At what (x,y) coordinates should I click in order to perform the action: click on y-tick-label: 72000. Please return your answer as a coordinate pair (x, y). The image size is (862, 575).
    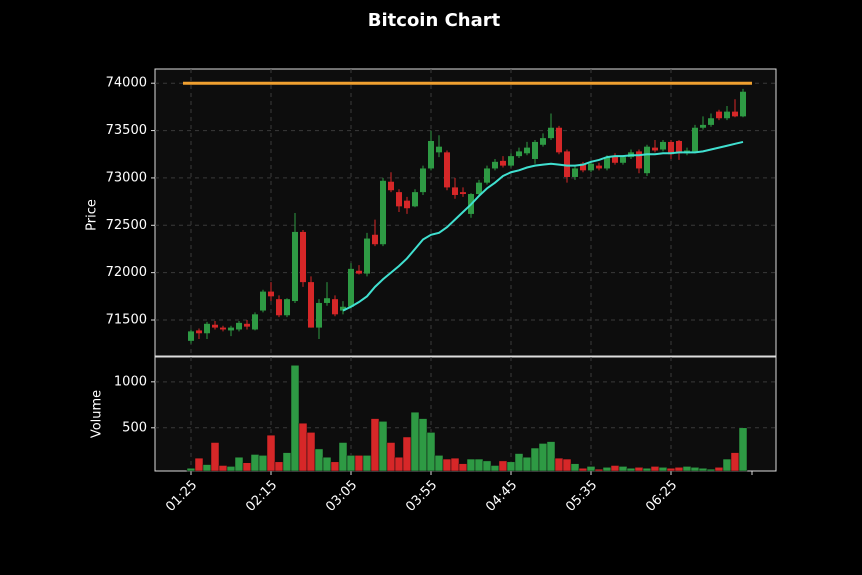
    Looking at the image, I should click on (126, 272).